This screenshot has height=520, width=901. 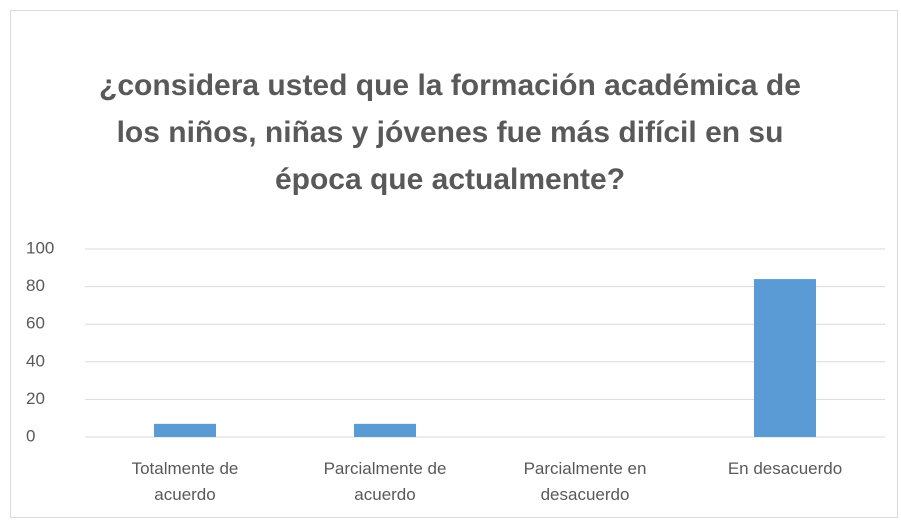 I want to click on x-tick-label: Totalmente de acuerdo, so click(x=185, y=481).